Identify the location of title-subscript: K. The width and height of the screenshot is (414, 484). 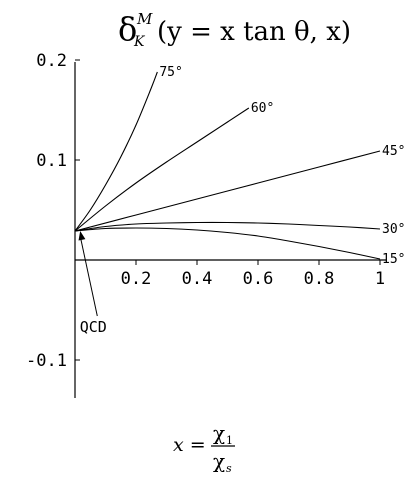
(139, 42).